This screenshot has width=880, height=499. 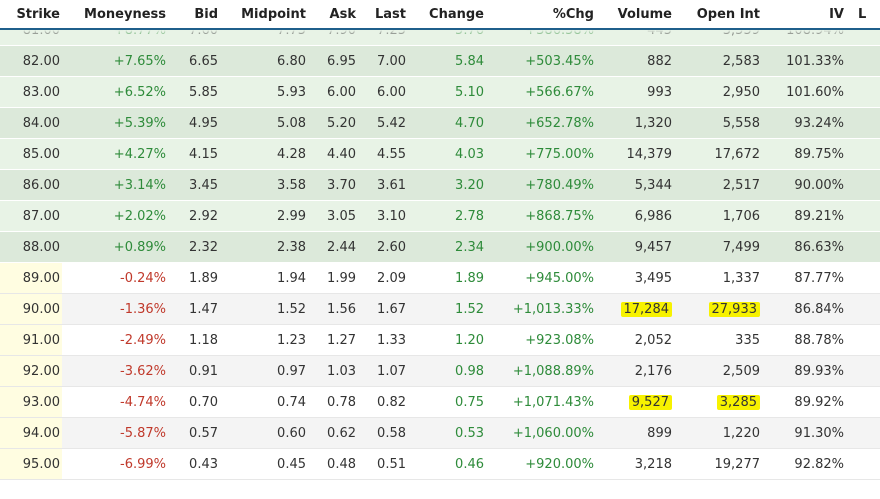 What do you see at coordinates (544, 433) in the screenshot?
I see `pctchg-cell: +1,060.00%` at bounding box center [544, 433].